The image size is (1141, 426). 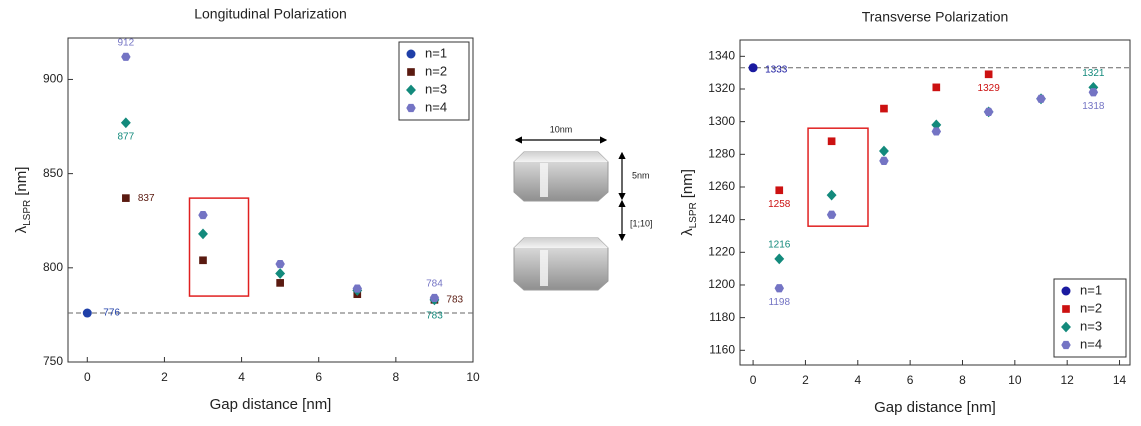 I want to click on value-label: 1318, so click(x=1093, y=106).